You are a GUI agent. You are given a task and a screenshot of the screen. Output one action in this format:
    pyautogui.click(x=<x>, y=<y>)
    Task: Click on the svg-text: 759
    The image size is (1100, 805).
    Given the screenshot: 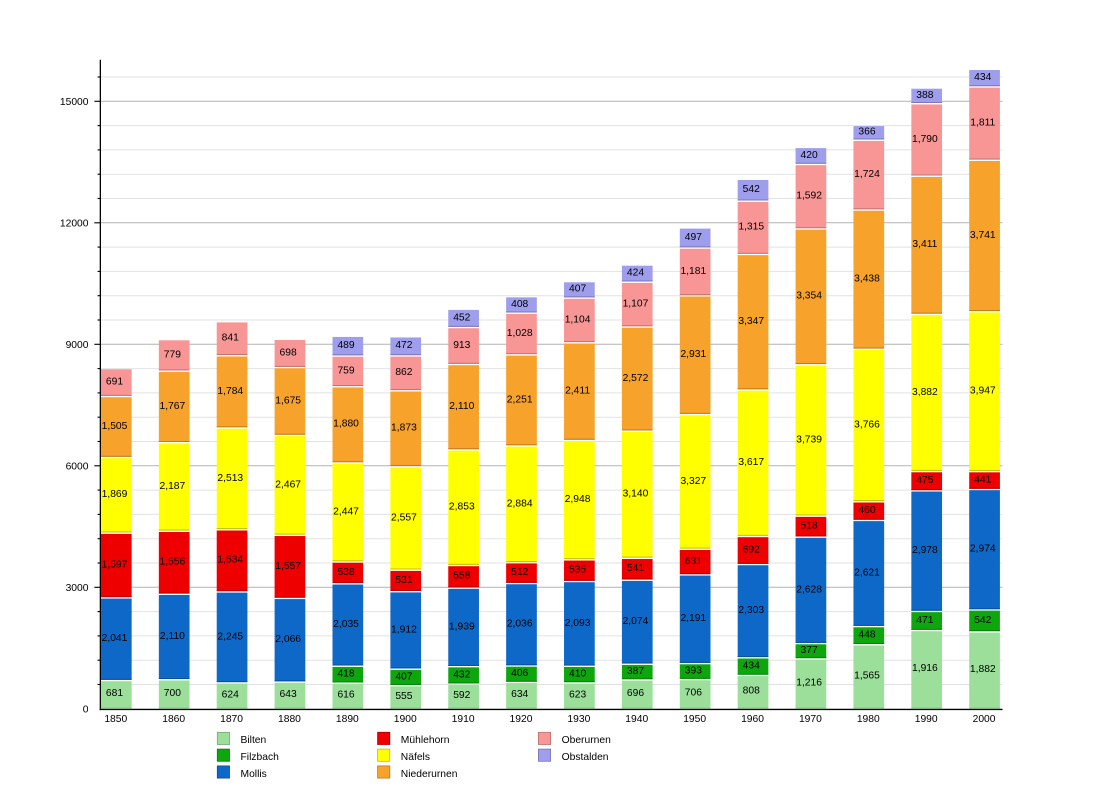 What is the action you would take?
    pyautogui.click(x=345, y=370)
    